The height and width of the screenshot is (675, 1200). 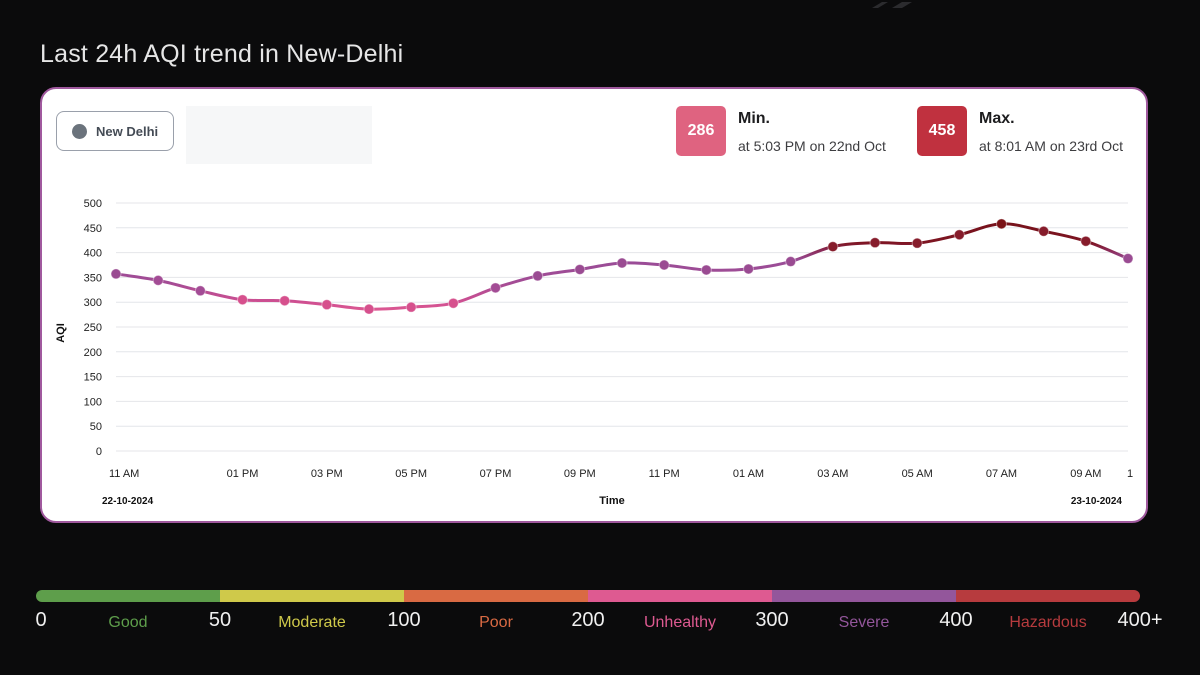 I want to click on scale-number: 300, so click(x=772, y=620).